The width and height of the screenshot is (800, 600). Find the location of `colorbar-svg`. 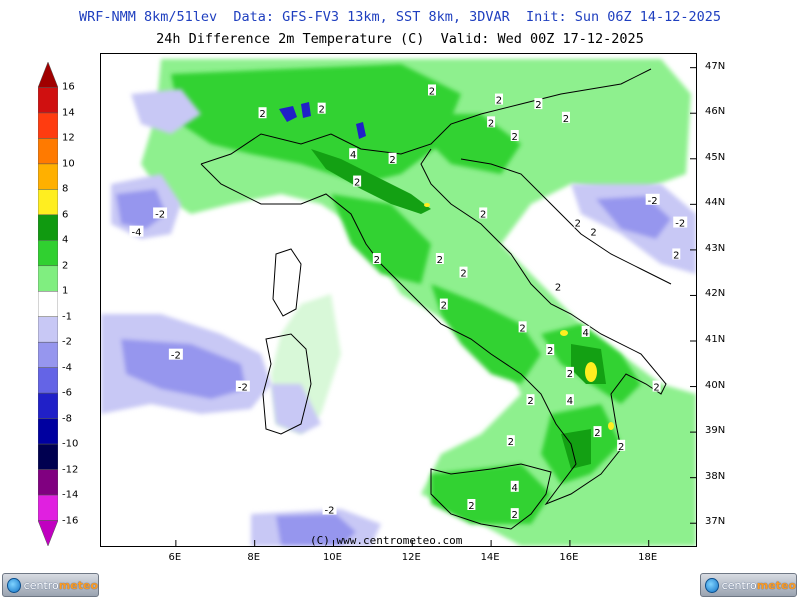

colorbar-svg is located at coordinates (48, 304).